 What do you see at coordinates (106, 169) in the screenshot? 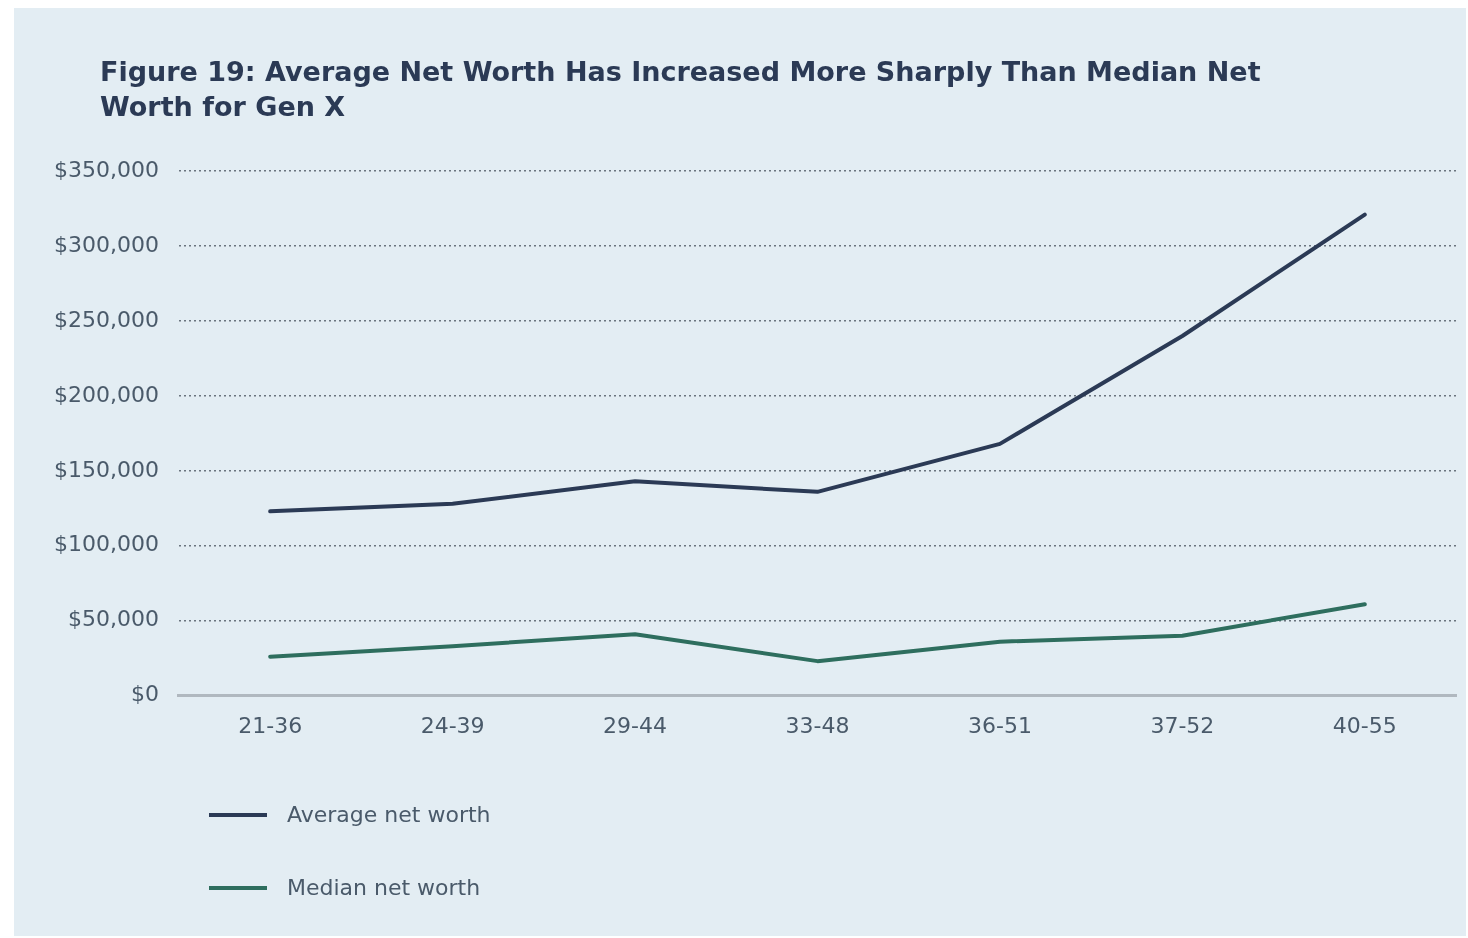
I see `y-tick-label: $350,000` at bounding box center [106, 169].